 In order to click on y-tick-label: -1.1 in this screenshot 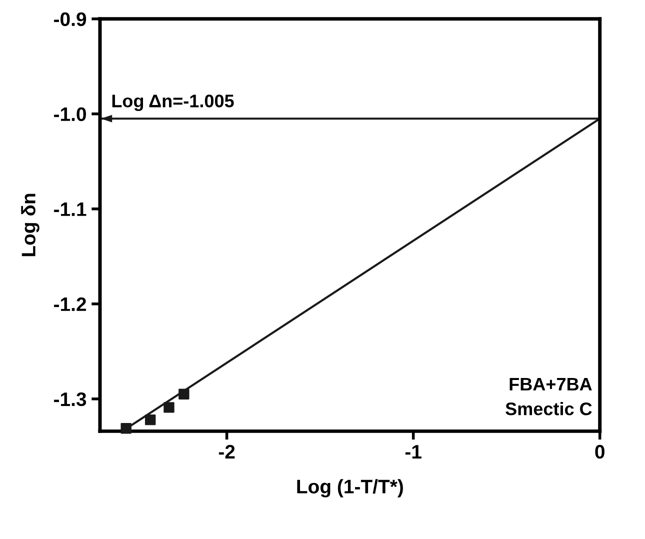, I will do `click(70, 209)`.